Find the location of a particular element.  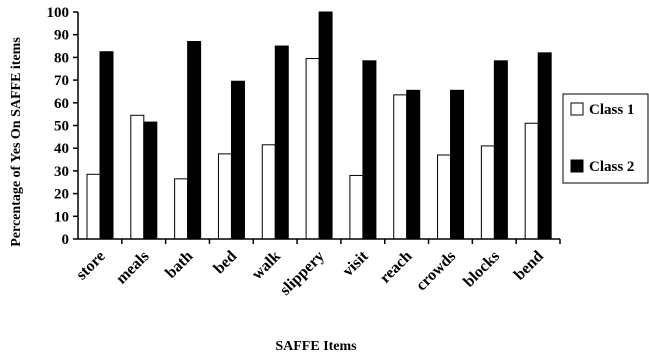

bar-class-2-walk is located at coordinates (281, 142).